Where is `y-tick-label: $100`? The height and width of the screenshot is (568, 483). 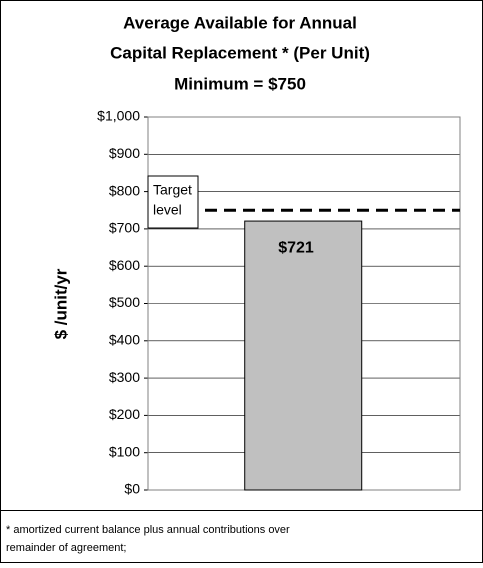
y-tick-label: $100 is located at coordinates (124, 451).